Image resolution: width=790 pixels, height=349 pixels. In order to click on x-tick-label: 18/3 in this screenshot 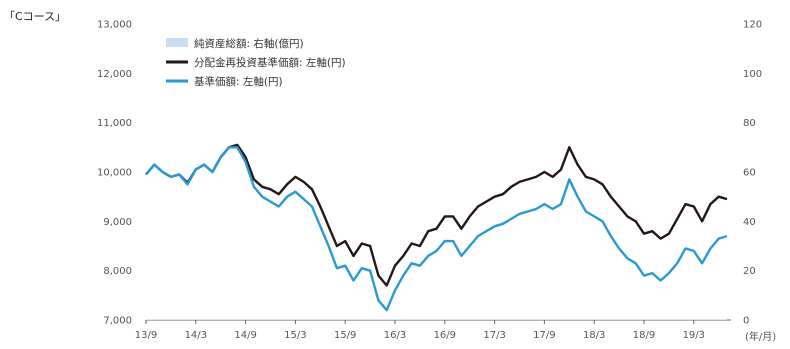, I will do `click(594, 335)`.